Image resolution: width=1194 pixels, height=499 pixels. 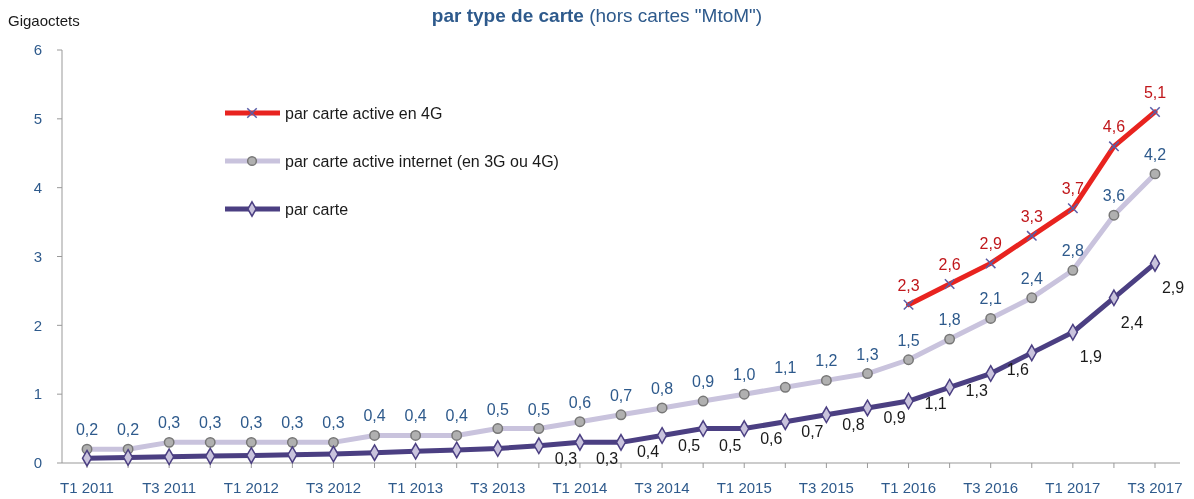 What do you see at coordinates (1155, 487) in the screenshot?
I see `x-tick-label: T3 2017` at bounding box center [1155, 487].